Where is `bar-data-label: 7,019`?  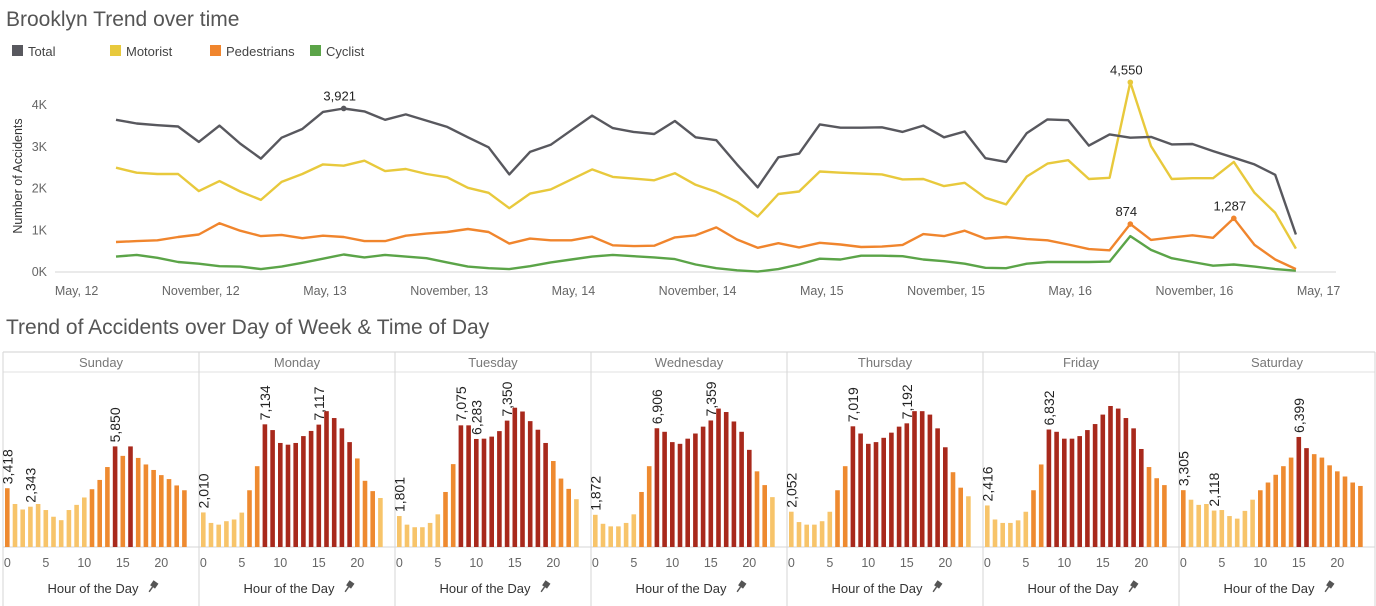
bar-data-label: 7,019 is located at coordinates (853, 404).